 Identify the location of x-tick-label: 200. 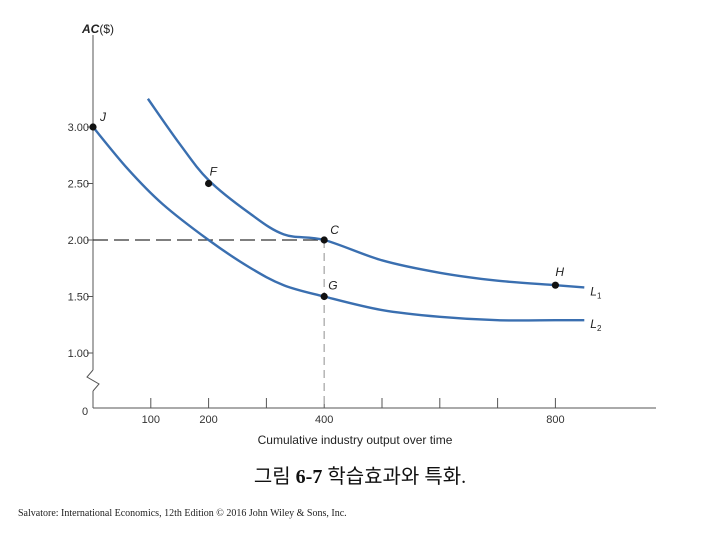
(208, 420).